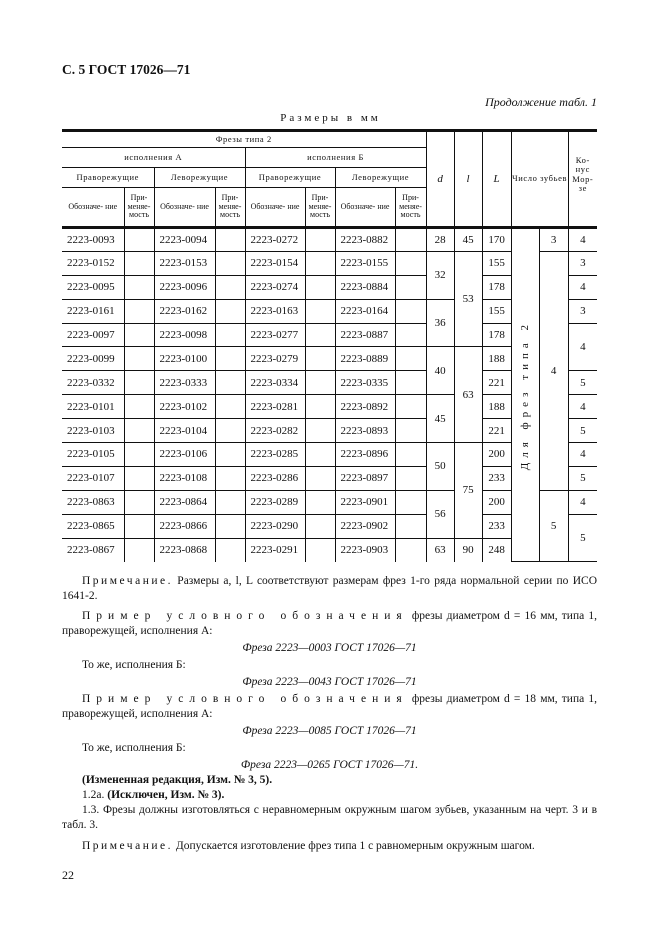 The image size is (661, 936). I want to click on designation-a-left: 2223-0333, so click(184, 383).